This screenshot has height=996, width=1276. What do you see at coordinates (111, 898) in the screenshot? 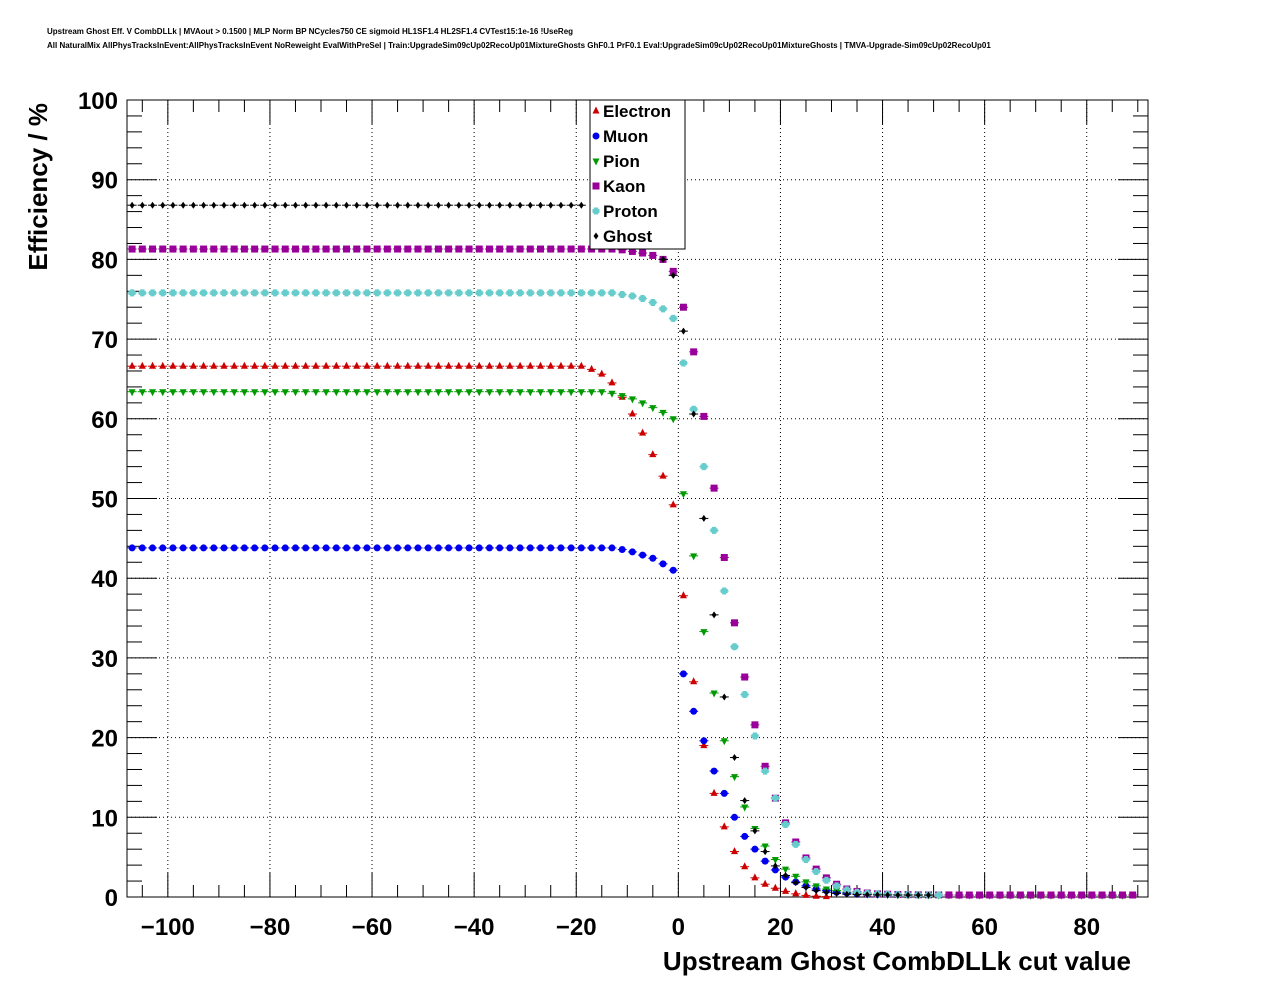
I see `y-tick-label: 0` at bounding box center [111, 898].